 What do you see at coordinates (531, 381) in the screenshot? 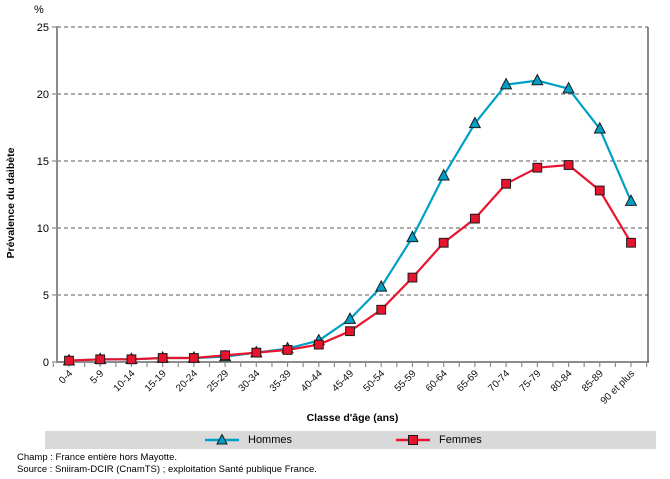
I see `x-tick-label: 75-79` at bounding box center [531, 381].